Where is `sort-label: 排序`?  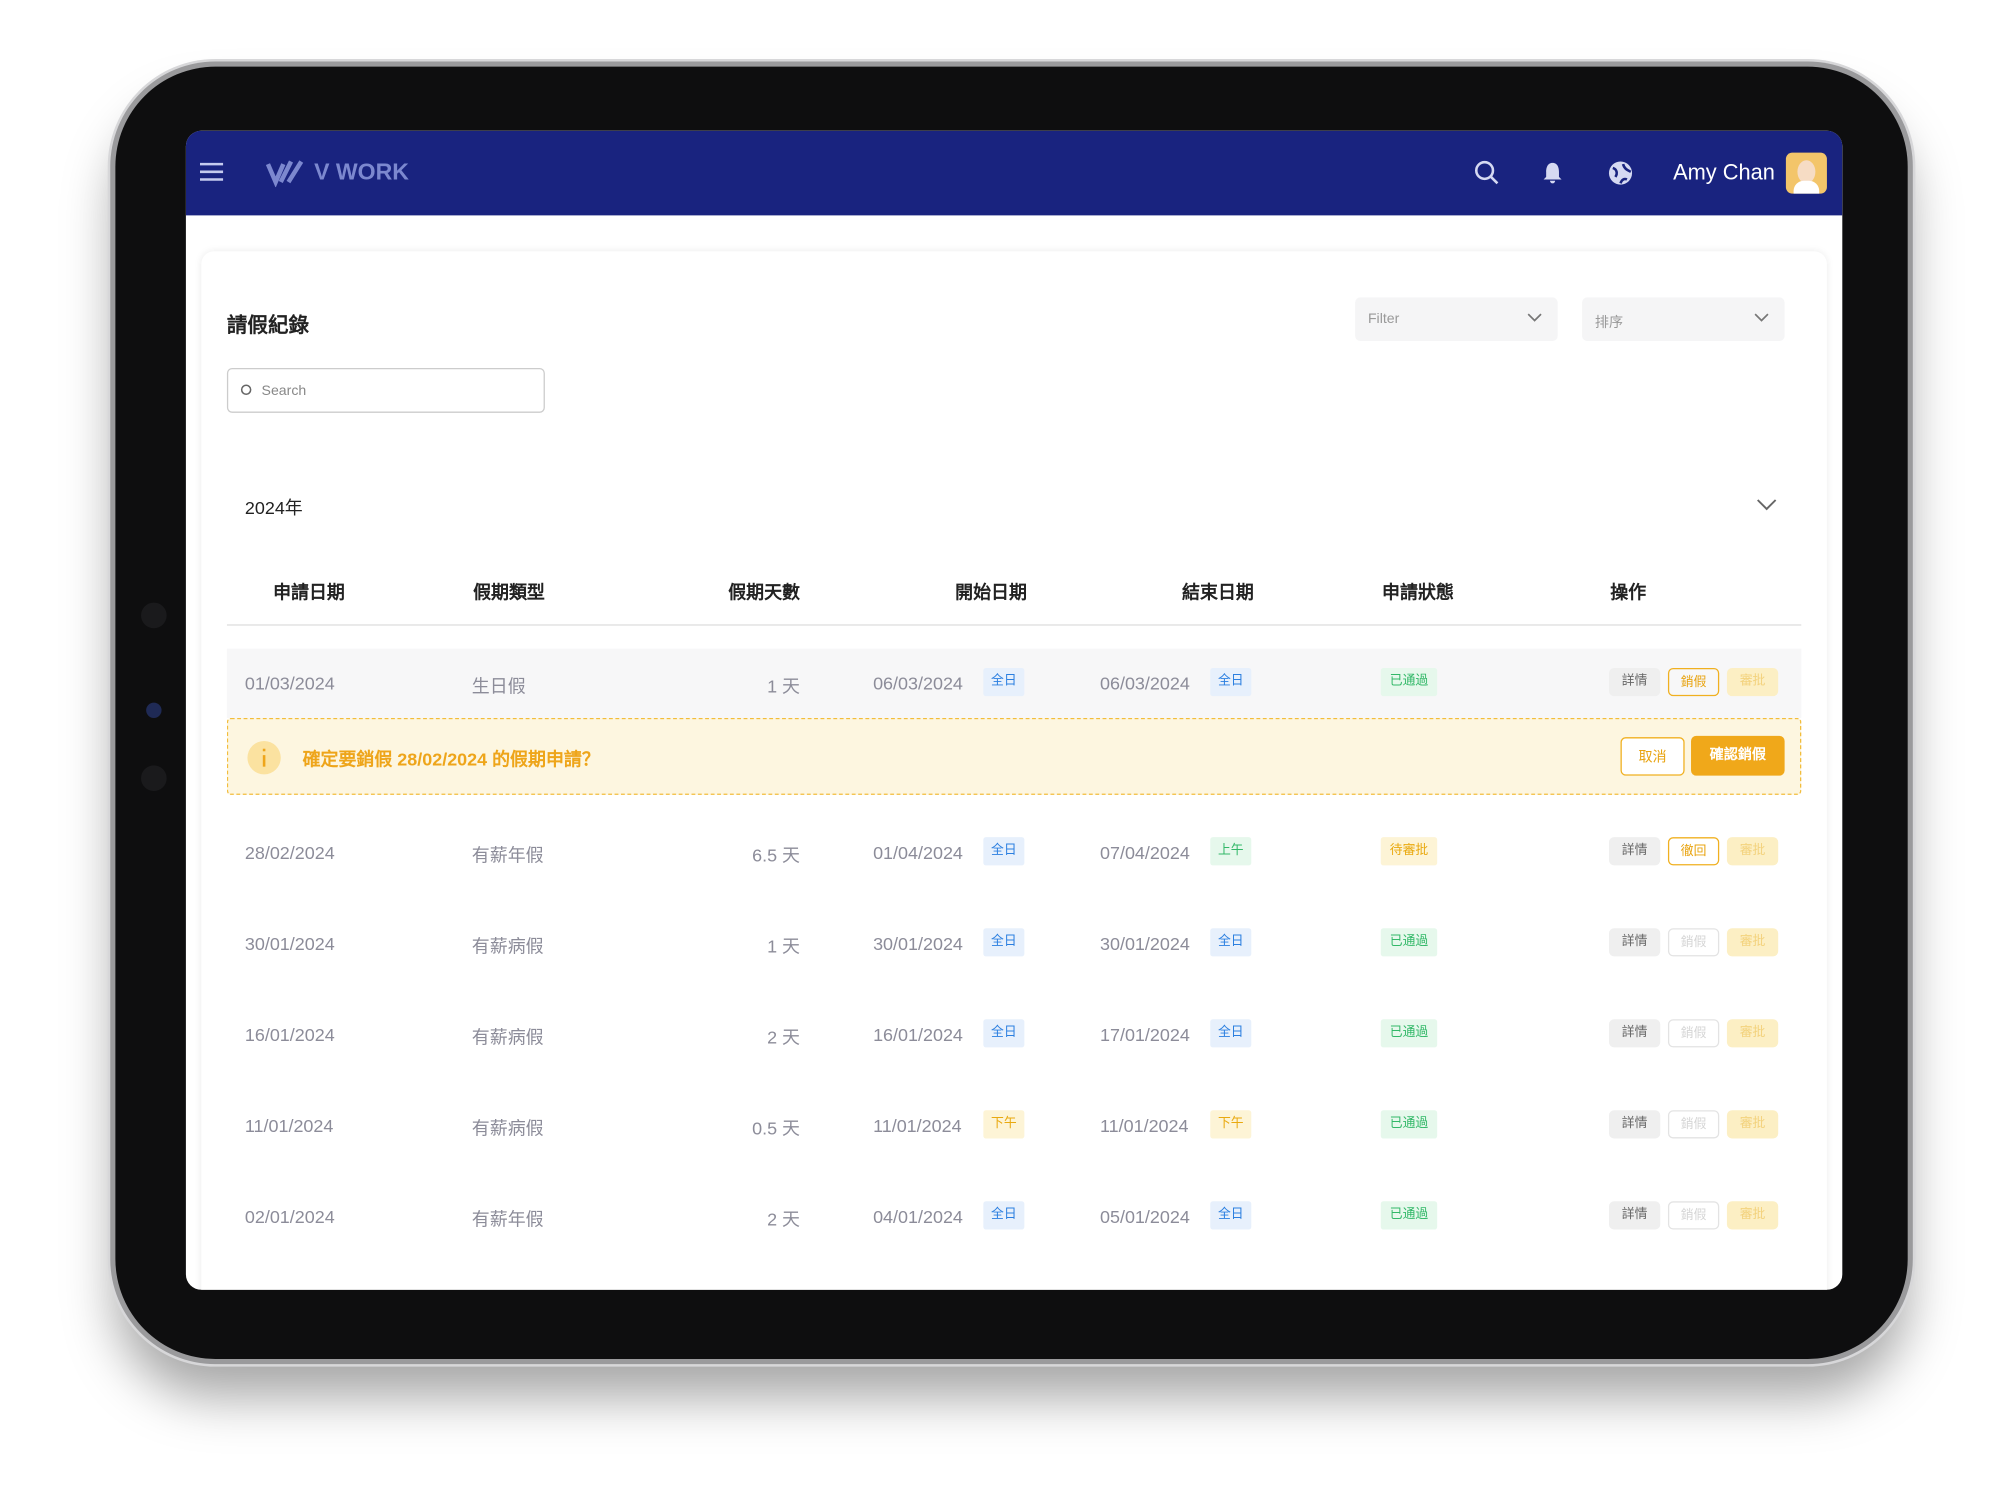
sort-label: 排序 is located at coordinates (1609, 323).